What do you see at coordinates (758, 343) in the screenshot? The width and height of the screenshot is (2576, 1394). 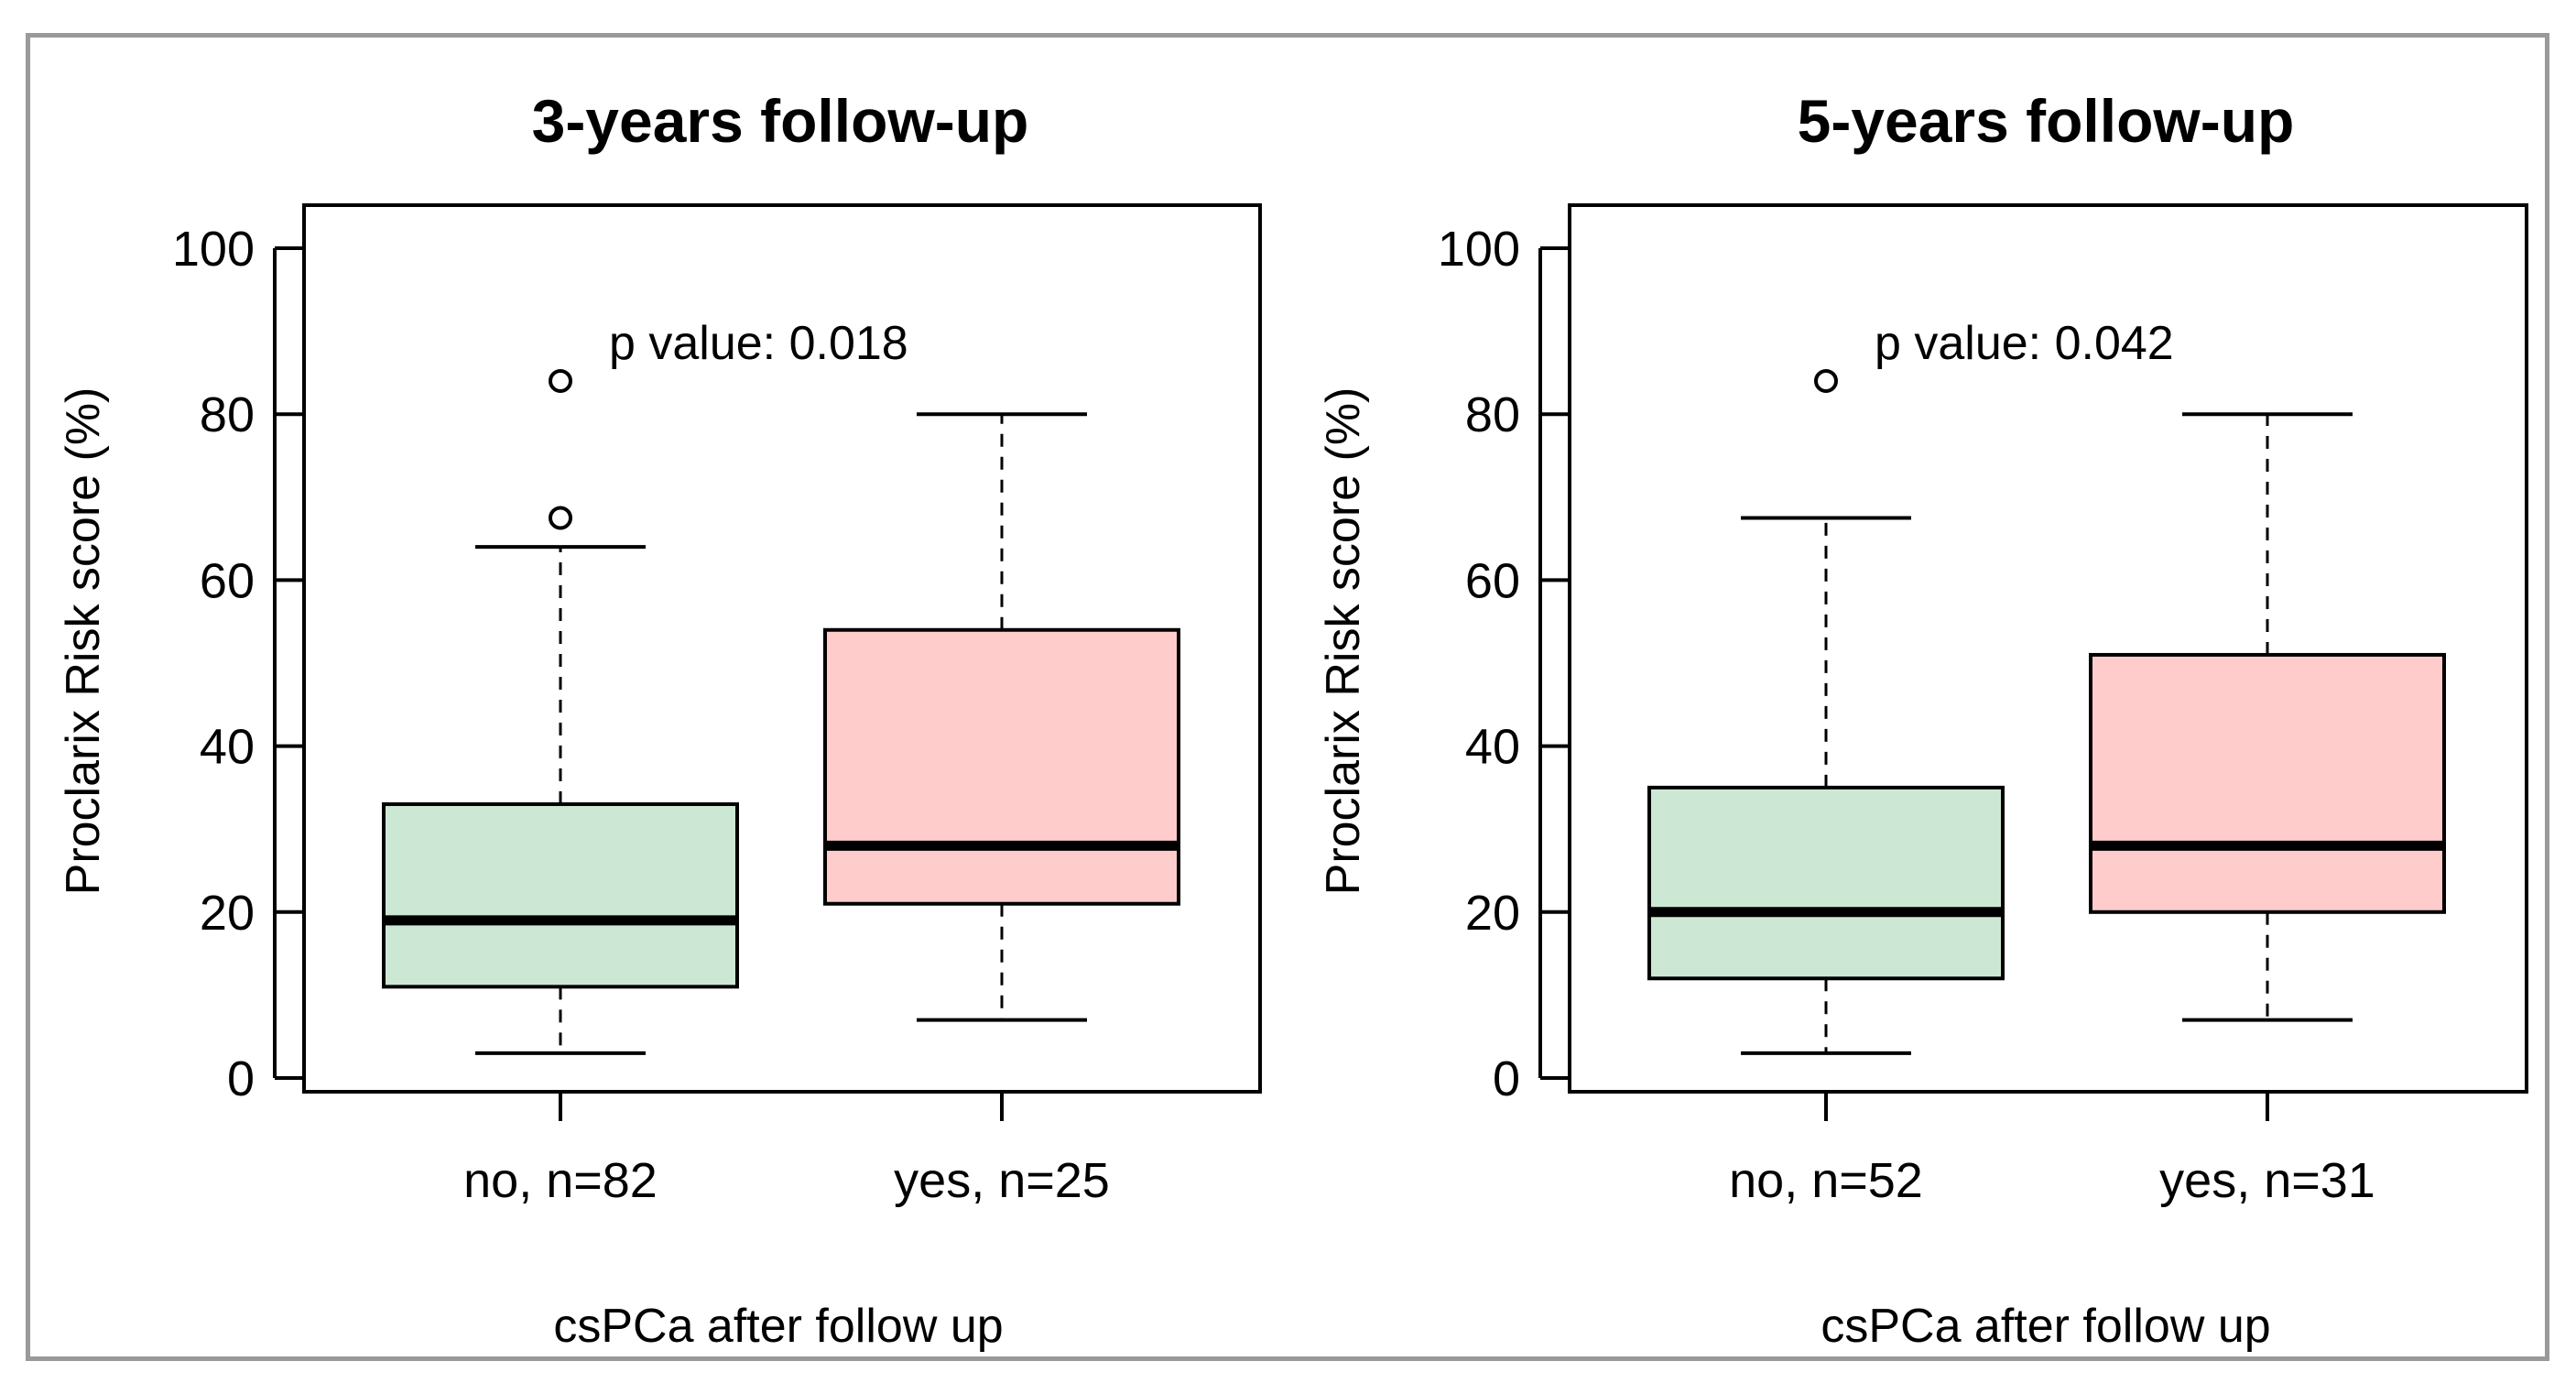 I see `p-value-annotation: p value: 0.018` at bounding box center [758, 343].